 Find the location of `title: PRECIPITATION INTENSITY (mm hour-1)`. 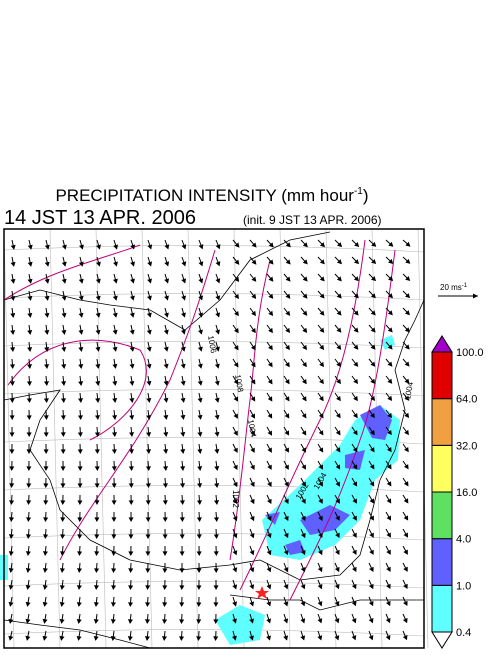

title: PRECIPITATION INTENSITY (mm hour-1) is located at coordinates (211, 195).